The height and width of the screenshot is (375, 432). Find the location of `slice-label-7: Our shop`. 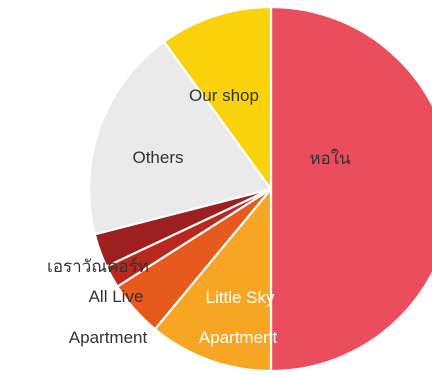

slice-label-7: Our shop is located at coordinates (224, 95).